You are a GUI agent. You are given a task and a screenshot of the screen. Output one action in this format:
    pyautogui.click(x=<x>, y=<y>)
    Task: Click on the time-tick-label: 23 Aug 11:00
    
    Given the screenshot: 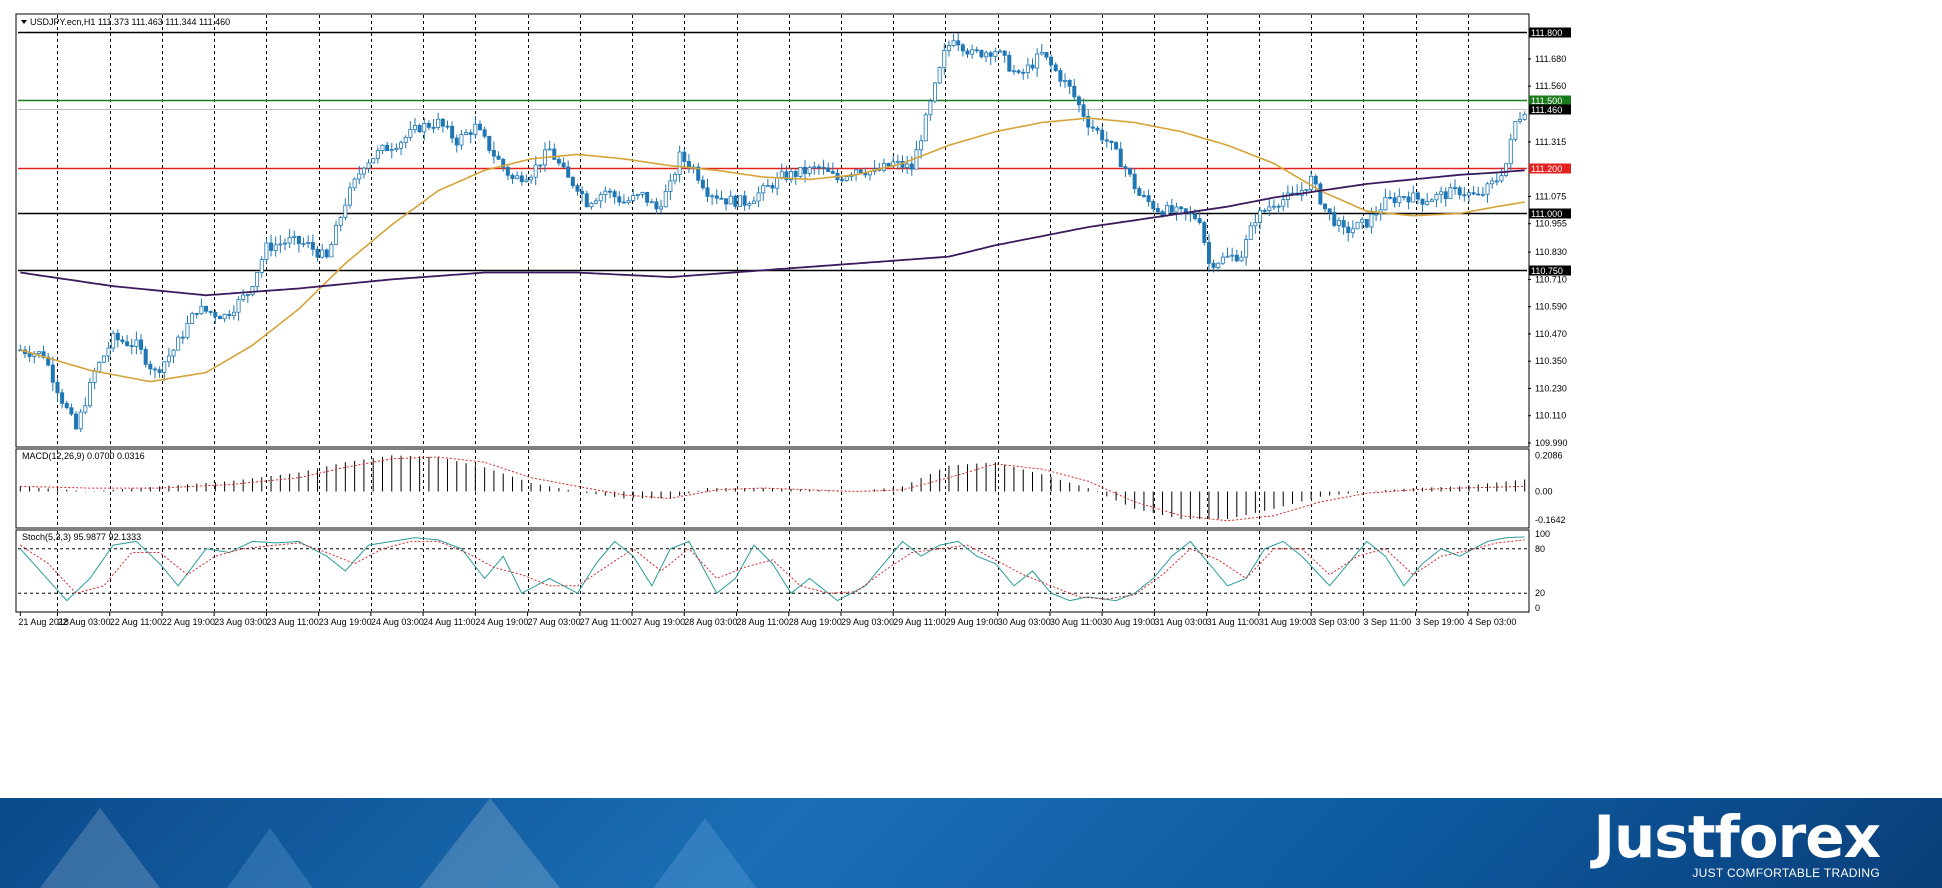 What is the action you would take?
    pyautogui.click(x=292, y=622)
    